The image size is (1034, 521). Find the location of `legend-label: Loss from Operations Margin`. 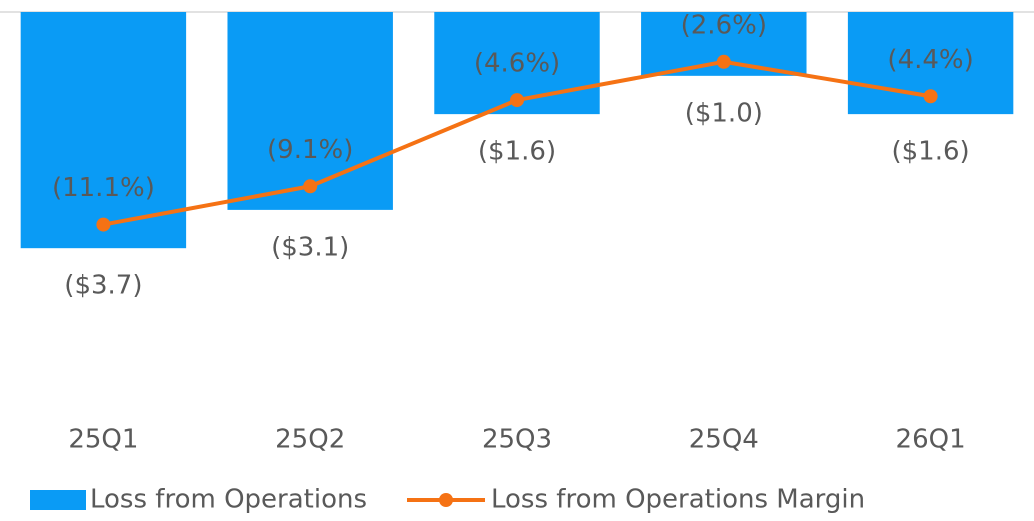

legend-label: Loss from Operations Margin is located at coordinates (678, 500).